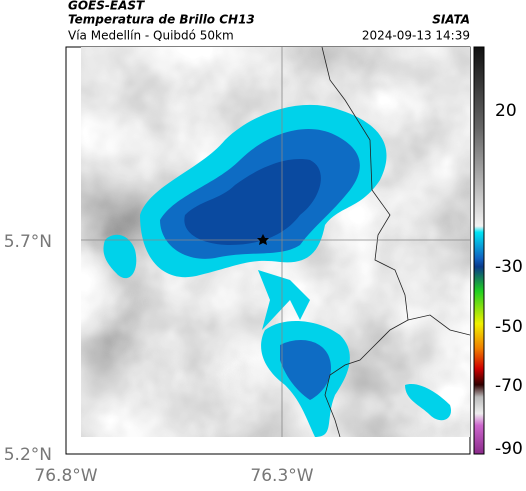 The image size is (526, 491). What do you see at coordinates (509, 267) in the screenshot?
I see `colorbar-label: -30` at bounding box center [509, 267].